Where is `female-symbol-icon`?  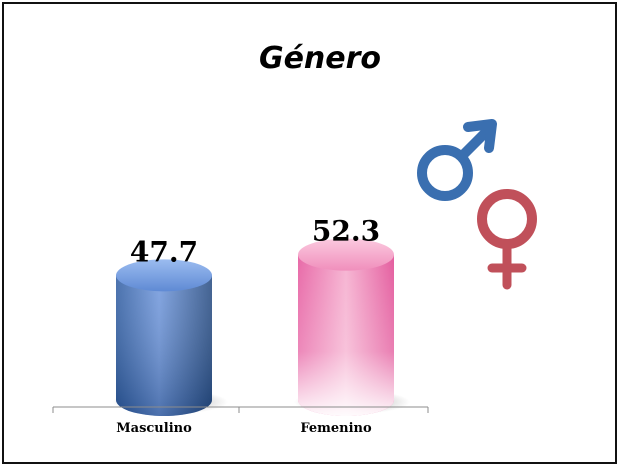
female-symbol-icon is located at coordinates (507, 239).